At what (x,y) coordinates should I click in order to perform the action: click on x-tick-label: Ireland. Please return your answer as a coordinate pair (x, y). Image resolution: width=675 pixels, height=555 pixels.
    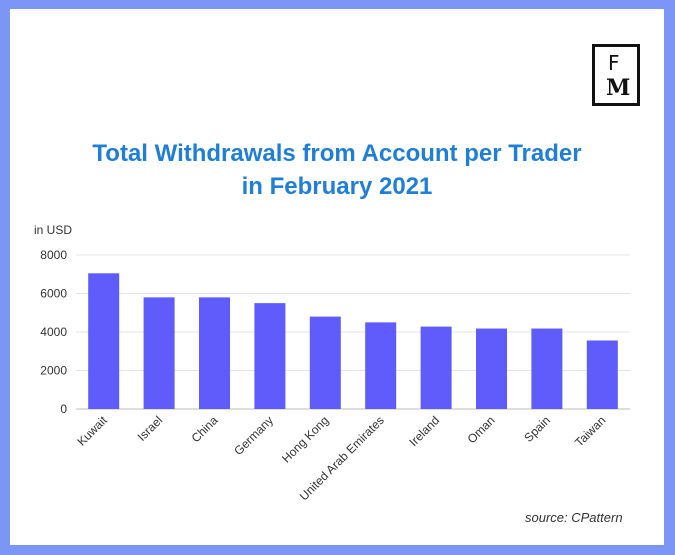
    Looking at the image, I should click on (424, 431).